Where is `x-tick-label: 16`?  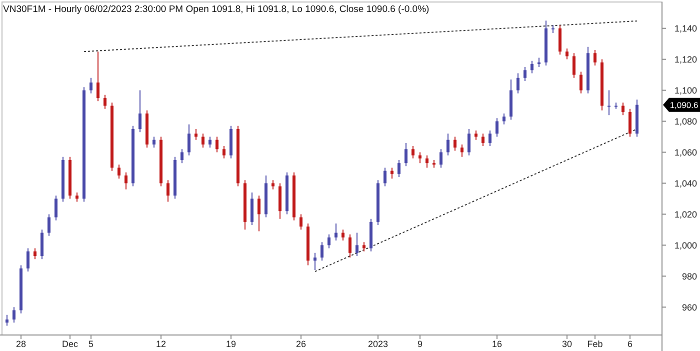
x-tick-label: 16 is located at coordinates (497, 344).